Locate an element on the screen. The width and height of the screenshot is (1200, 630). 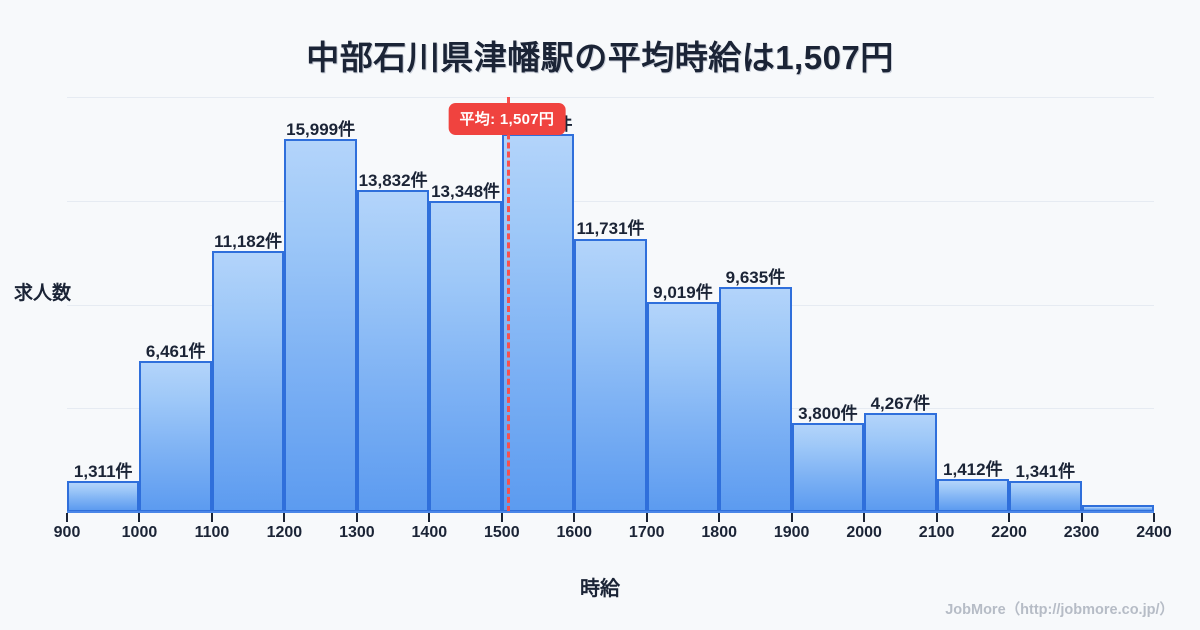
x-tick-label: 1400 is located at coordinates (429, 532).